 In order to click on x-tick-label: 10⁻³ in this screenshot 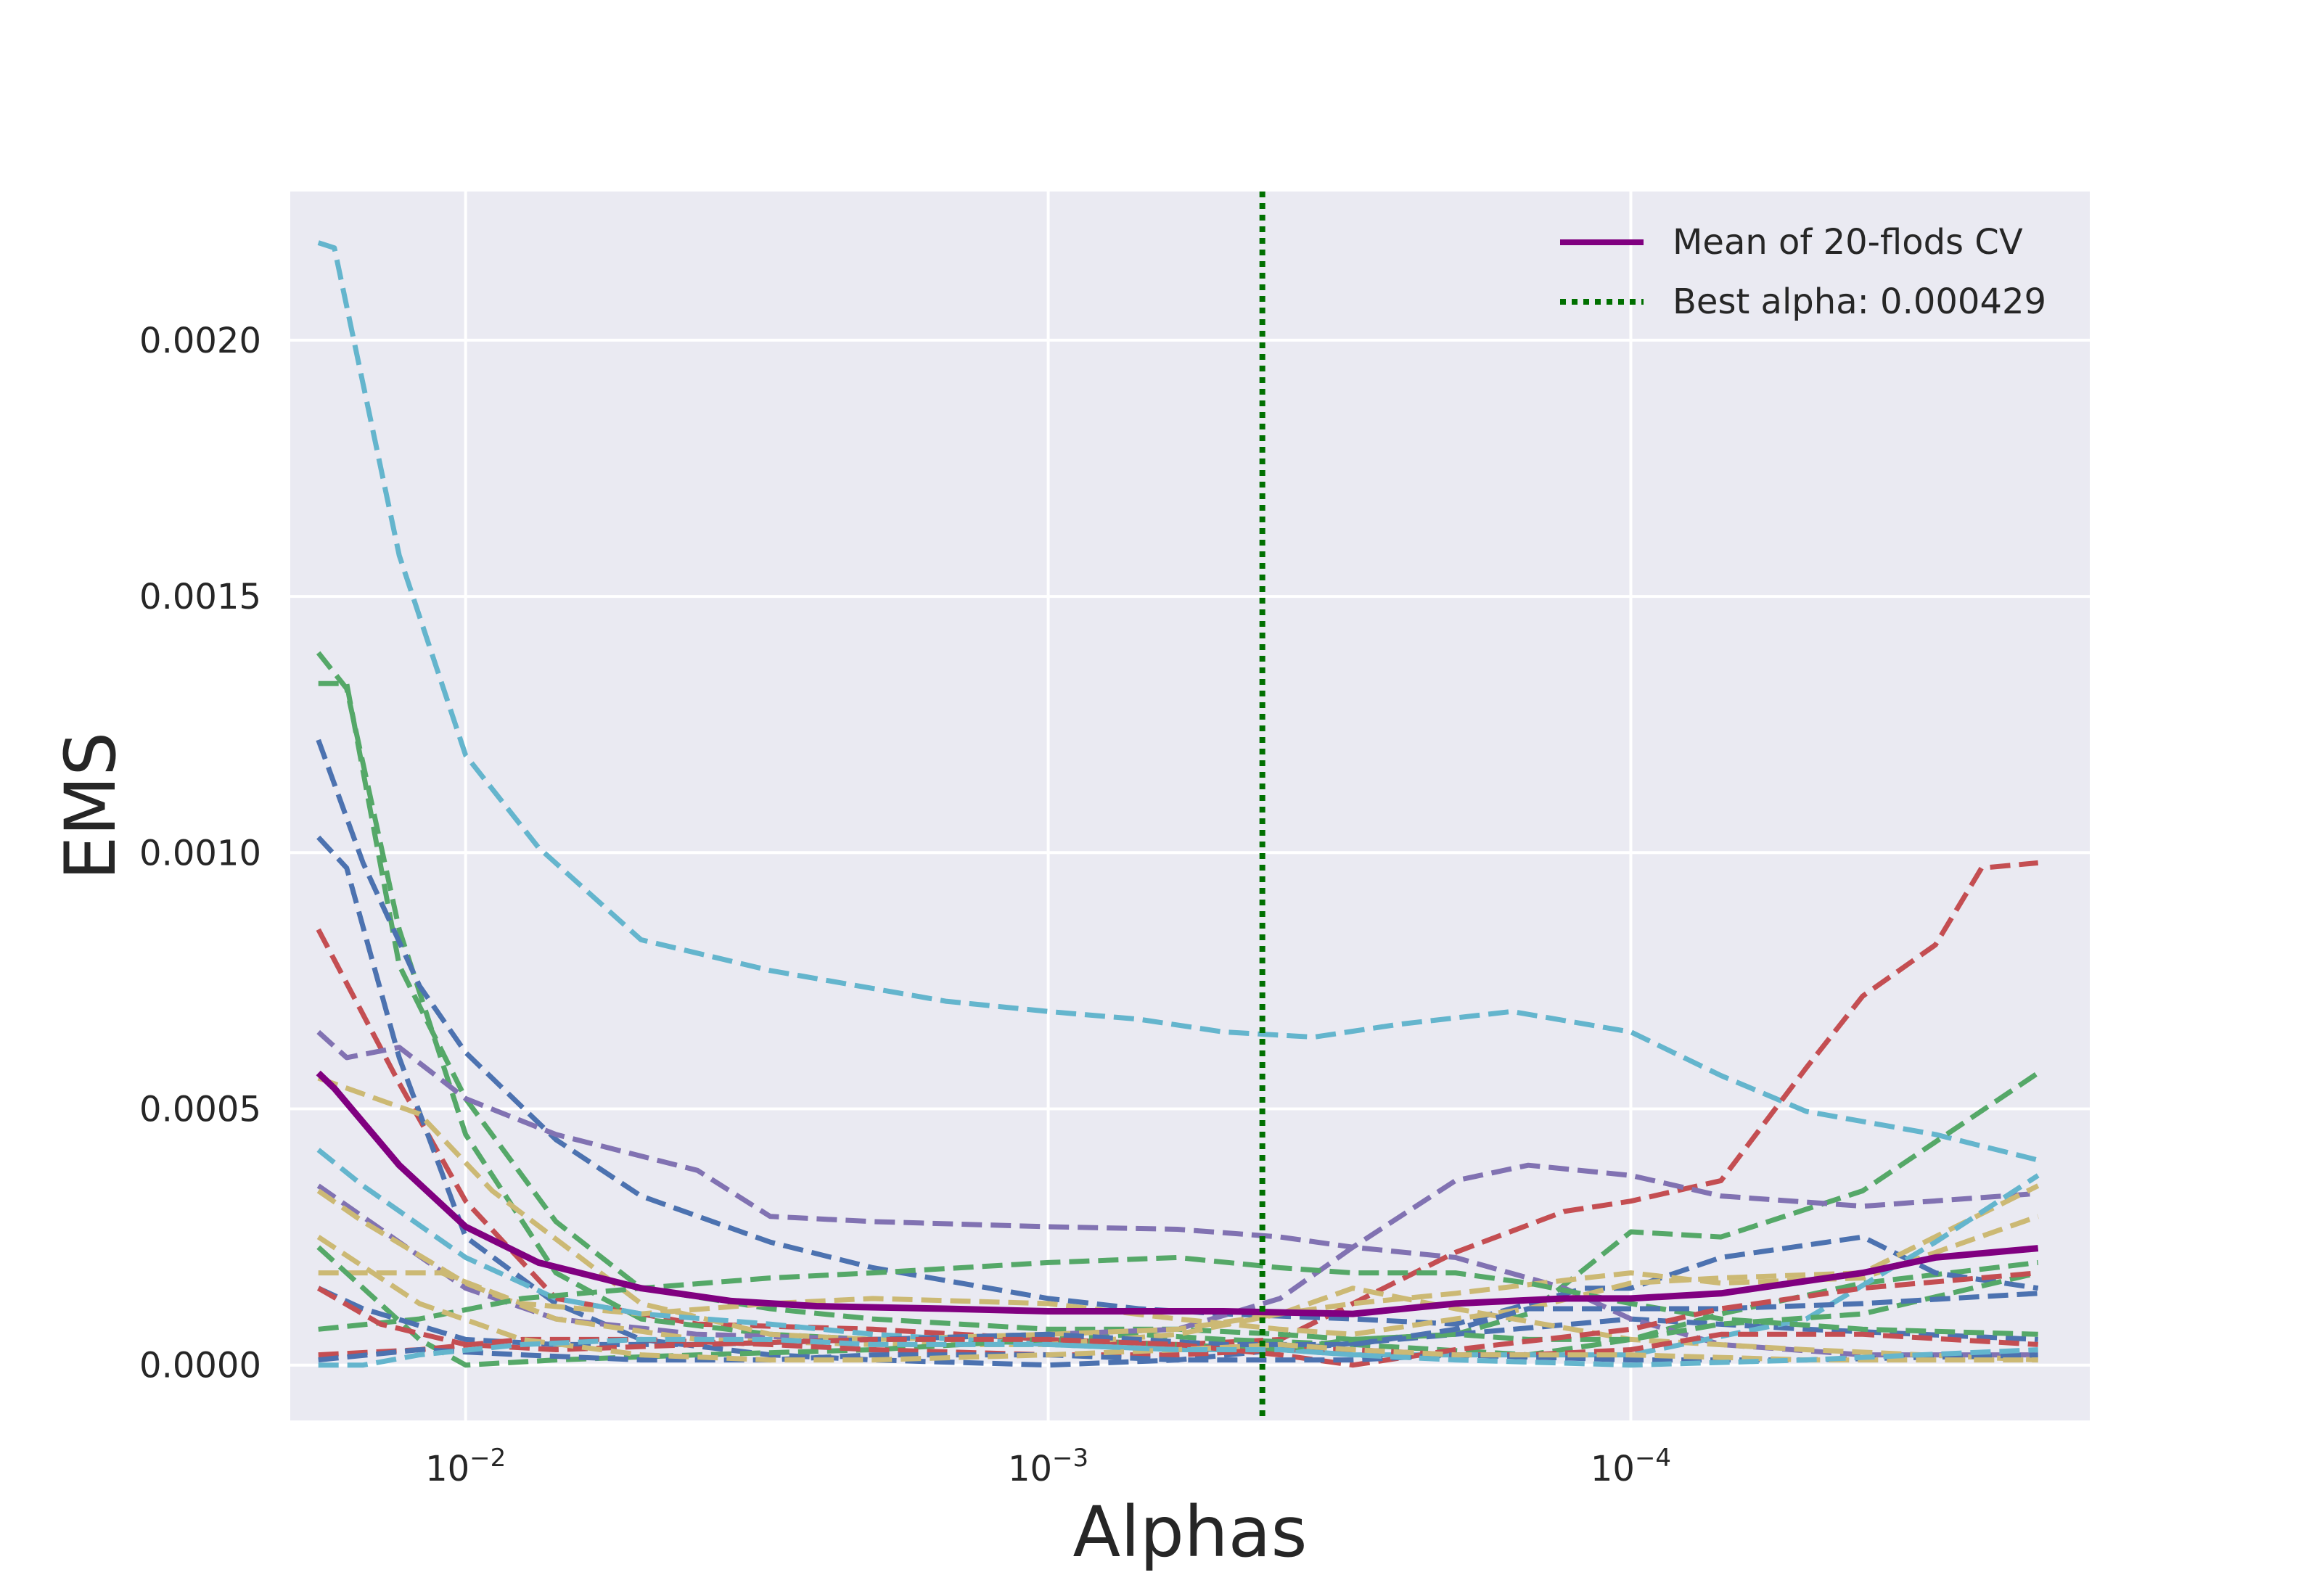, I will do `click(1048, 1466)`.